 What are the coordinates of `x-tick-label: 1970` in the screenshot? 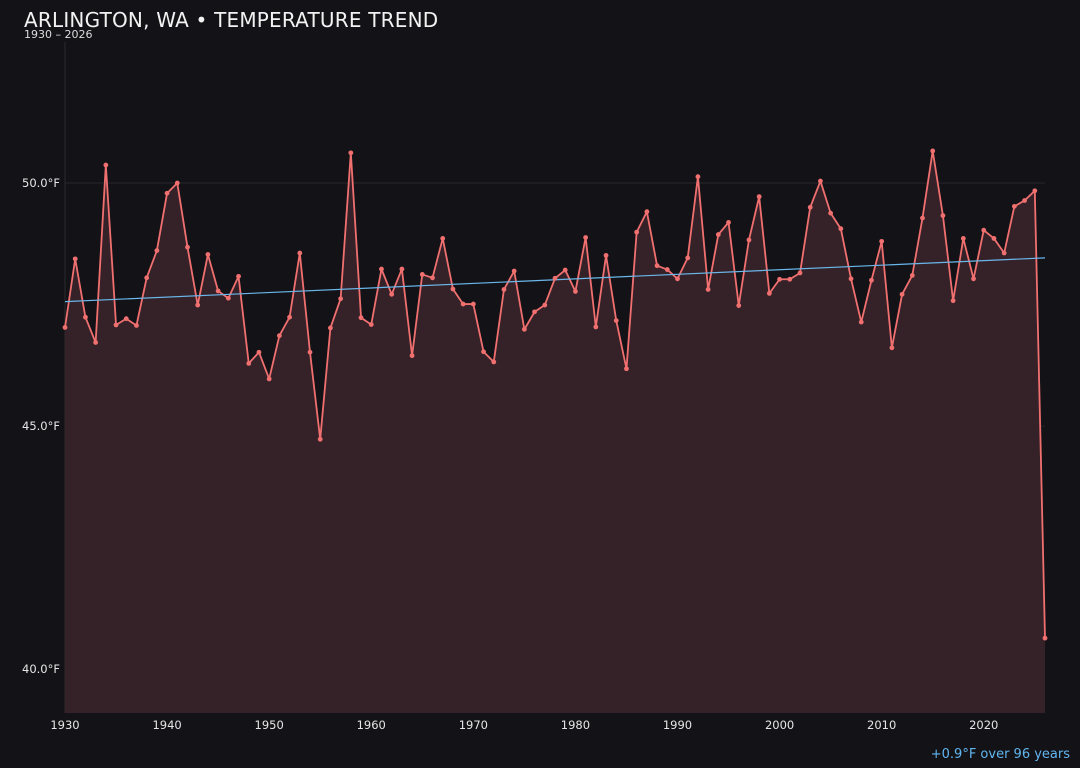 It's located at (473, 725).